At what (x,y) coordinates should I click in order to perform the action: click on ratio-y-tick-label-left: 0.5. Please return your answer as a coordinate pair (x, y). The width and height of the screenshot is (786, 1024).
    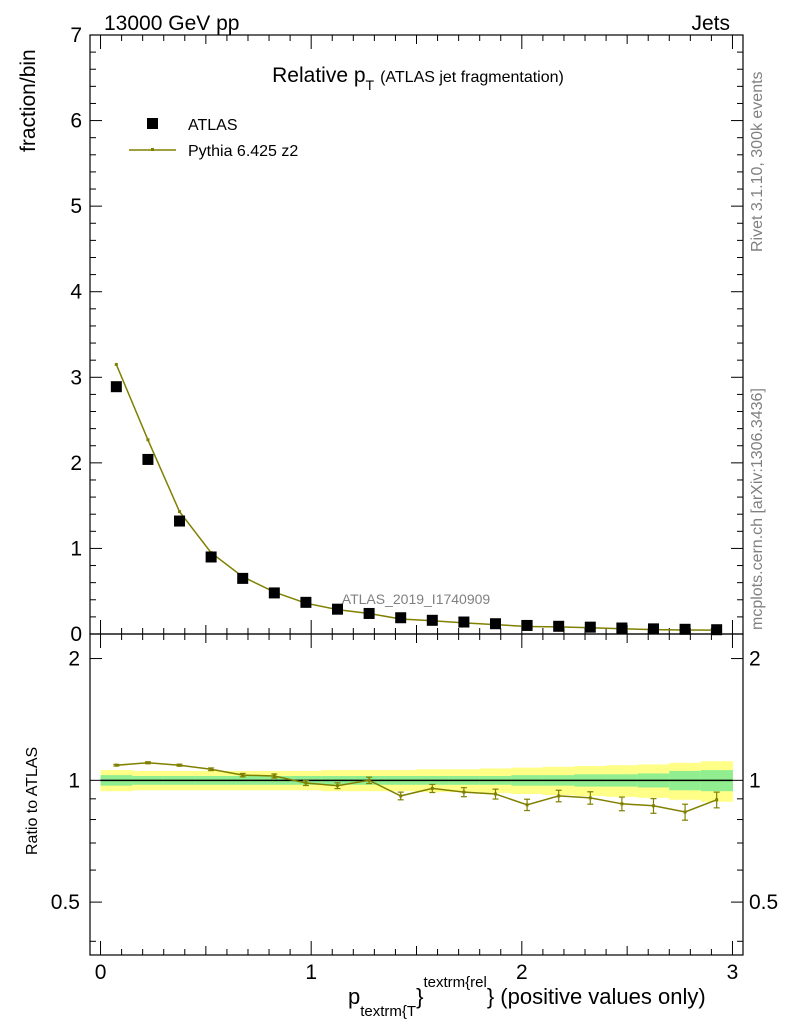
    Looking at the image, I should click on (65, 902).